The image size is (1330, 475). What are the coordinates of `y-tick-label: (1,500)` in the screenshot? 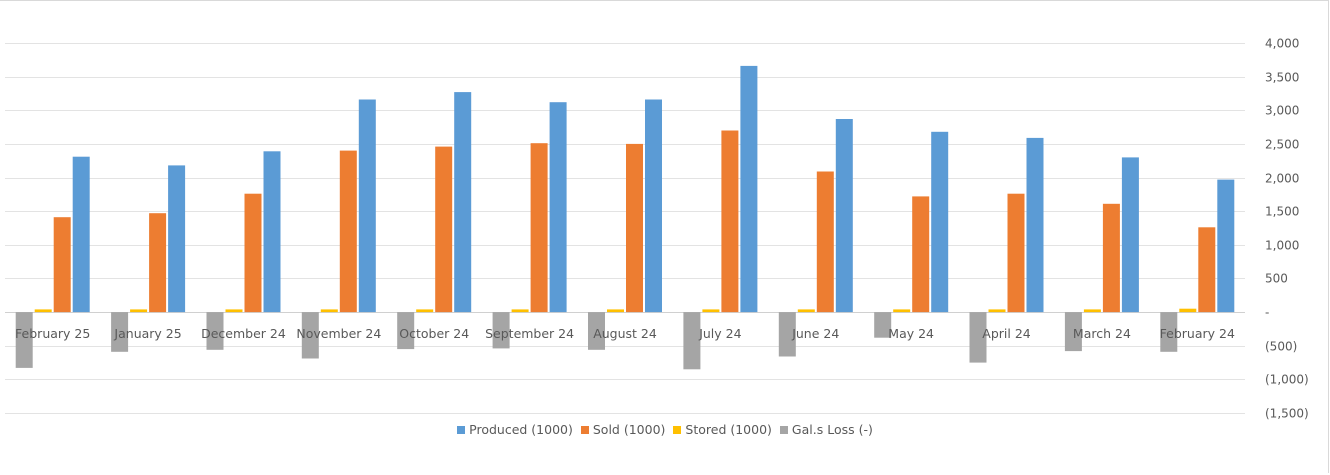 It's located at (1287, 414).